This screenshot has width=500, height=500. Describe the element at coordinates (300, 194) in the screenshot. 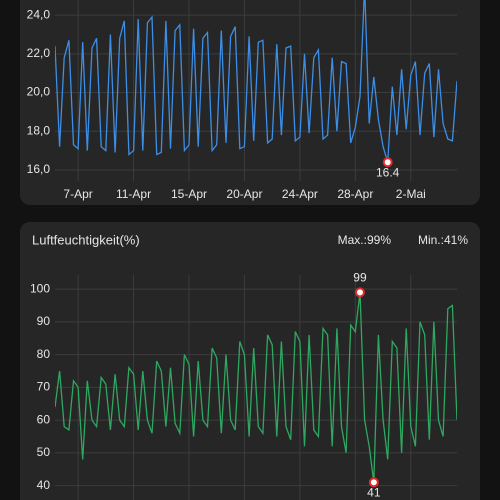

I see `x-tick-label: 24-Apr` at that location.